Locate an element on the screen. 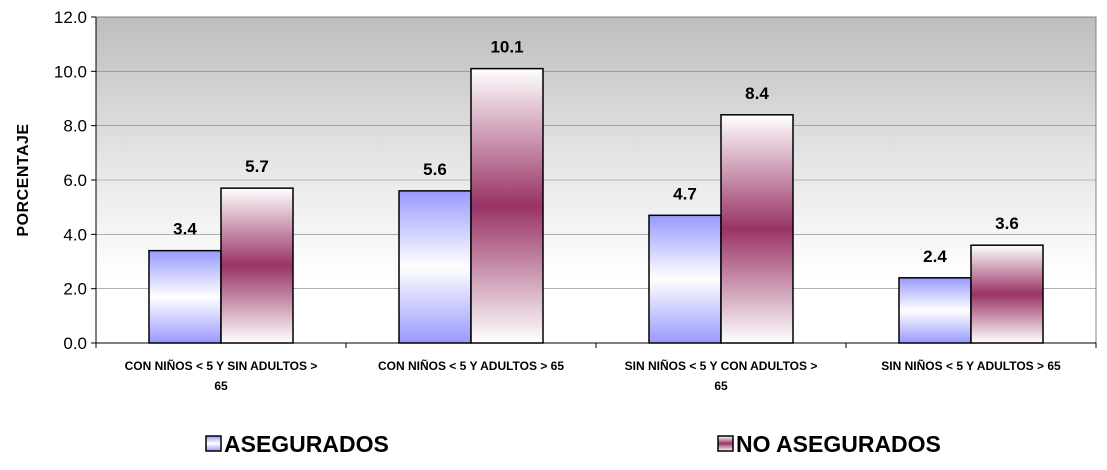  legend-item-asegurados: ASEGURADOS is located at coordinates (297, 444).